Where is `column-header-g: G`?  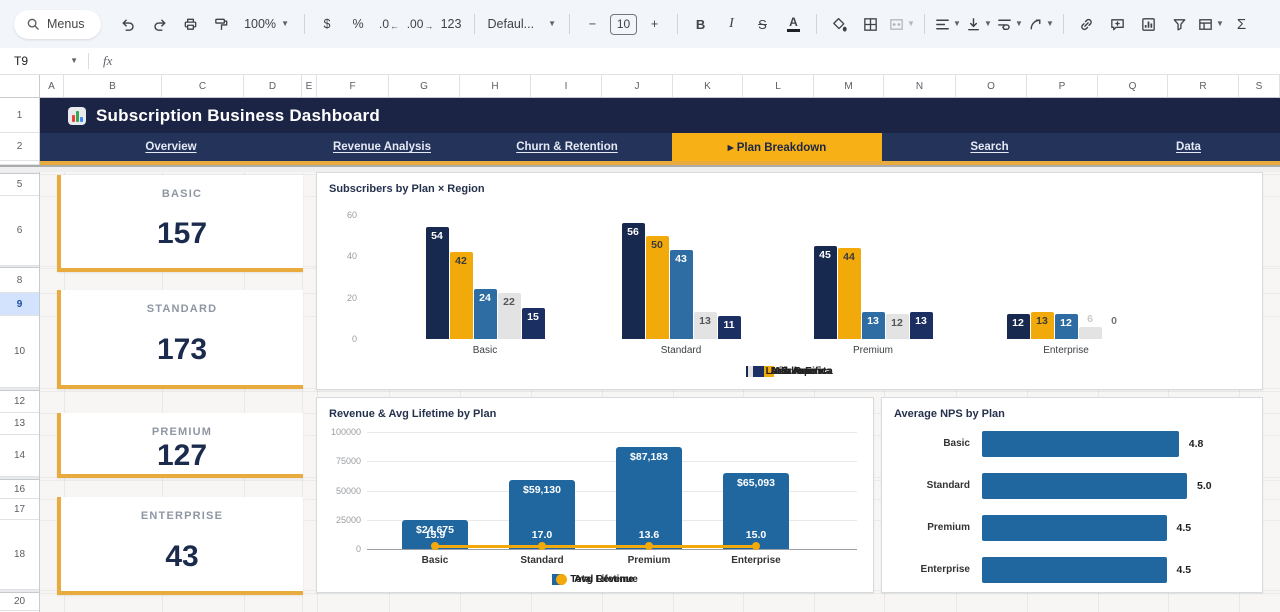 column-header-g: G is located at coordinates (424, 86).